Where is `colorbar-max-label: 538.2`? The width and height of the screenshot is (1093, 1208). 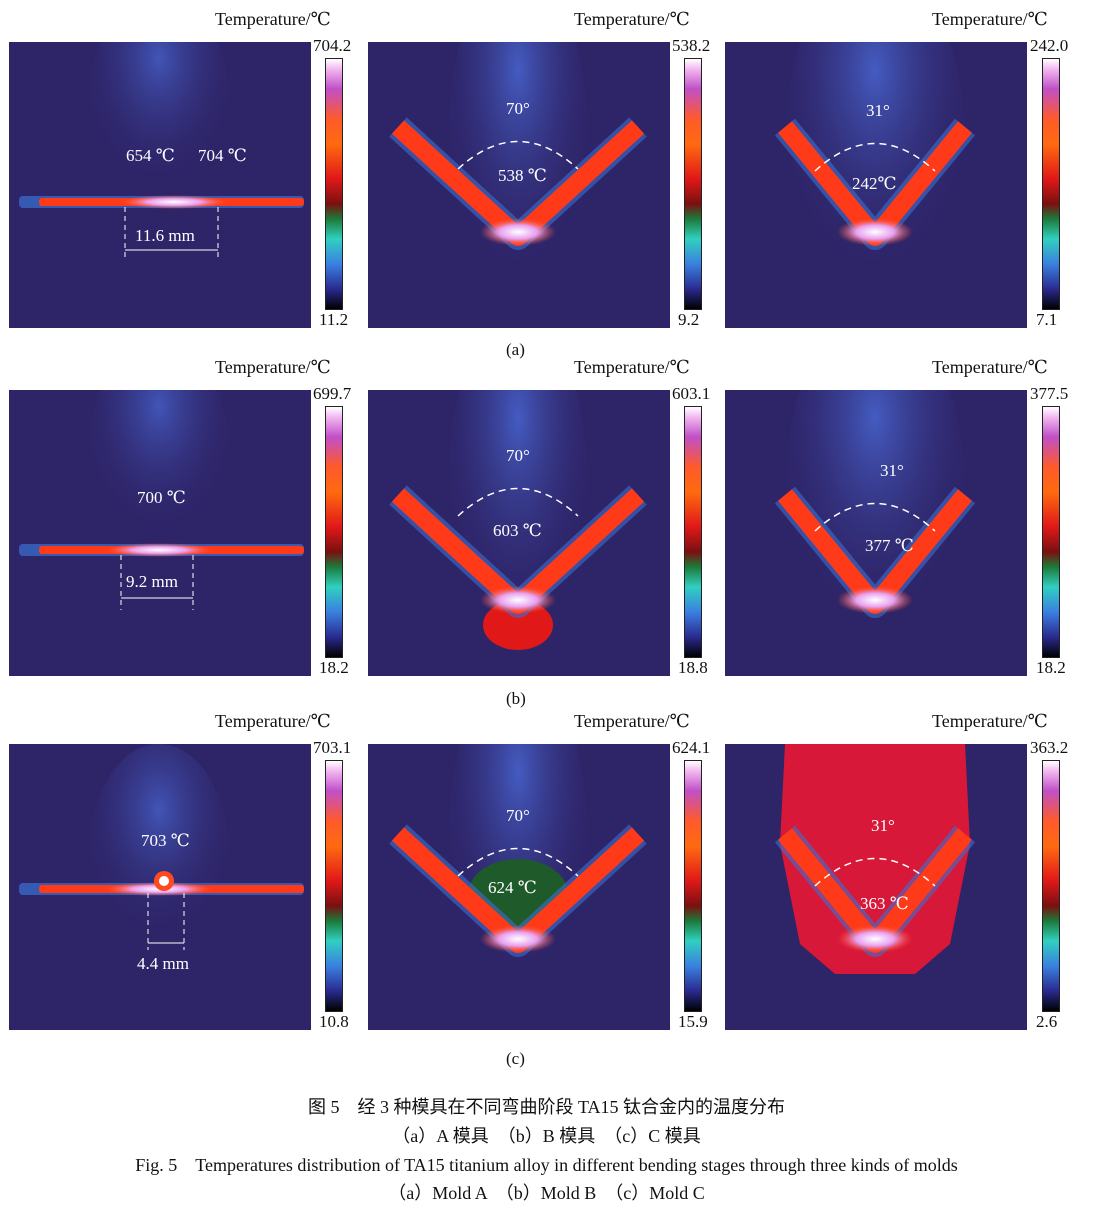 colorbar-max-label: 538.2 is located at coordinates (691, 45).